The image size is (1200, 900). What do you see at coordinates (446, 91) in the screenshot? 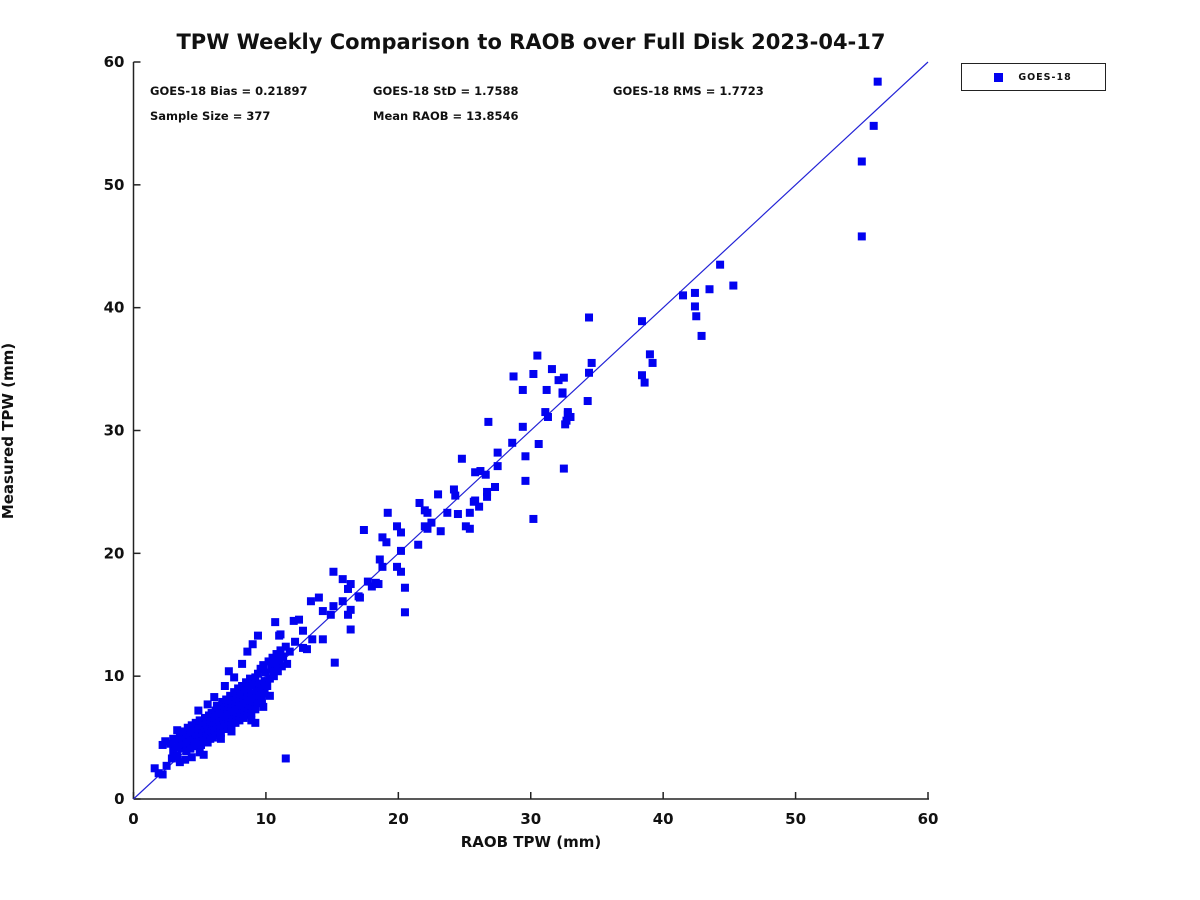
I see `stat-std: GOES-18 StD = 1.7588` at bounding box center [446, 91].